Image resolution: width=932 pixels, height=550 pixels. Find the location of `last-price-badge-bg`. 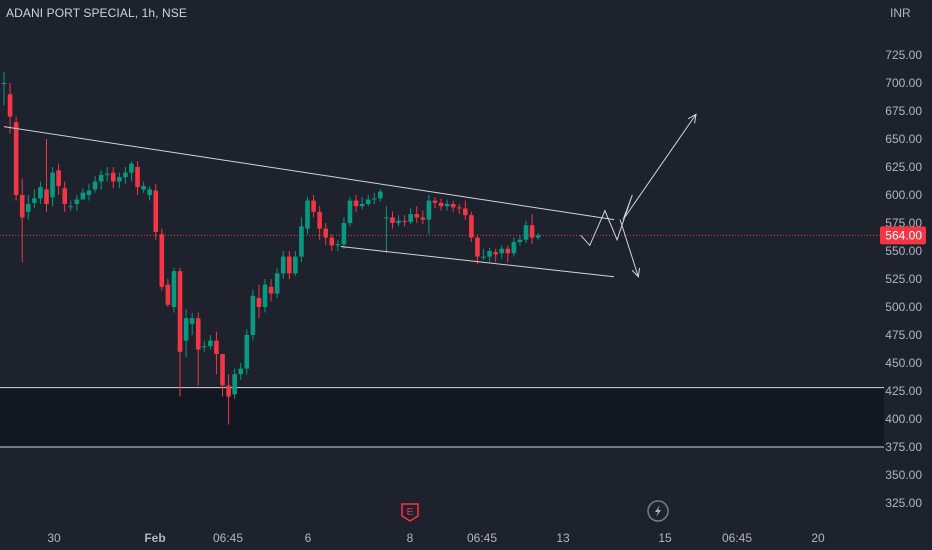

last-price-badge-bg is located at coordinates (903, 235).